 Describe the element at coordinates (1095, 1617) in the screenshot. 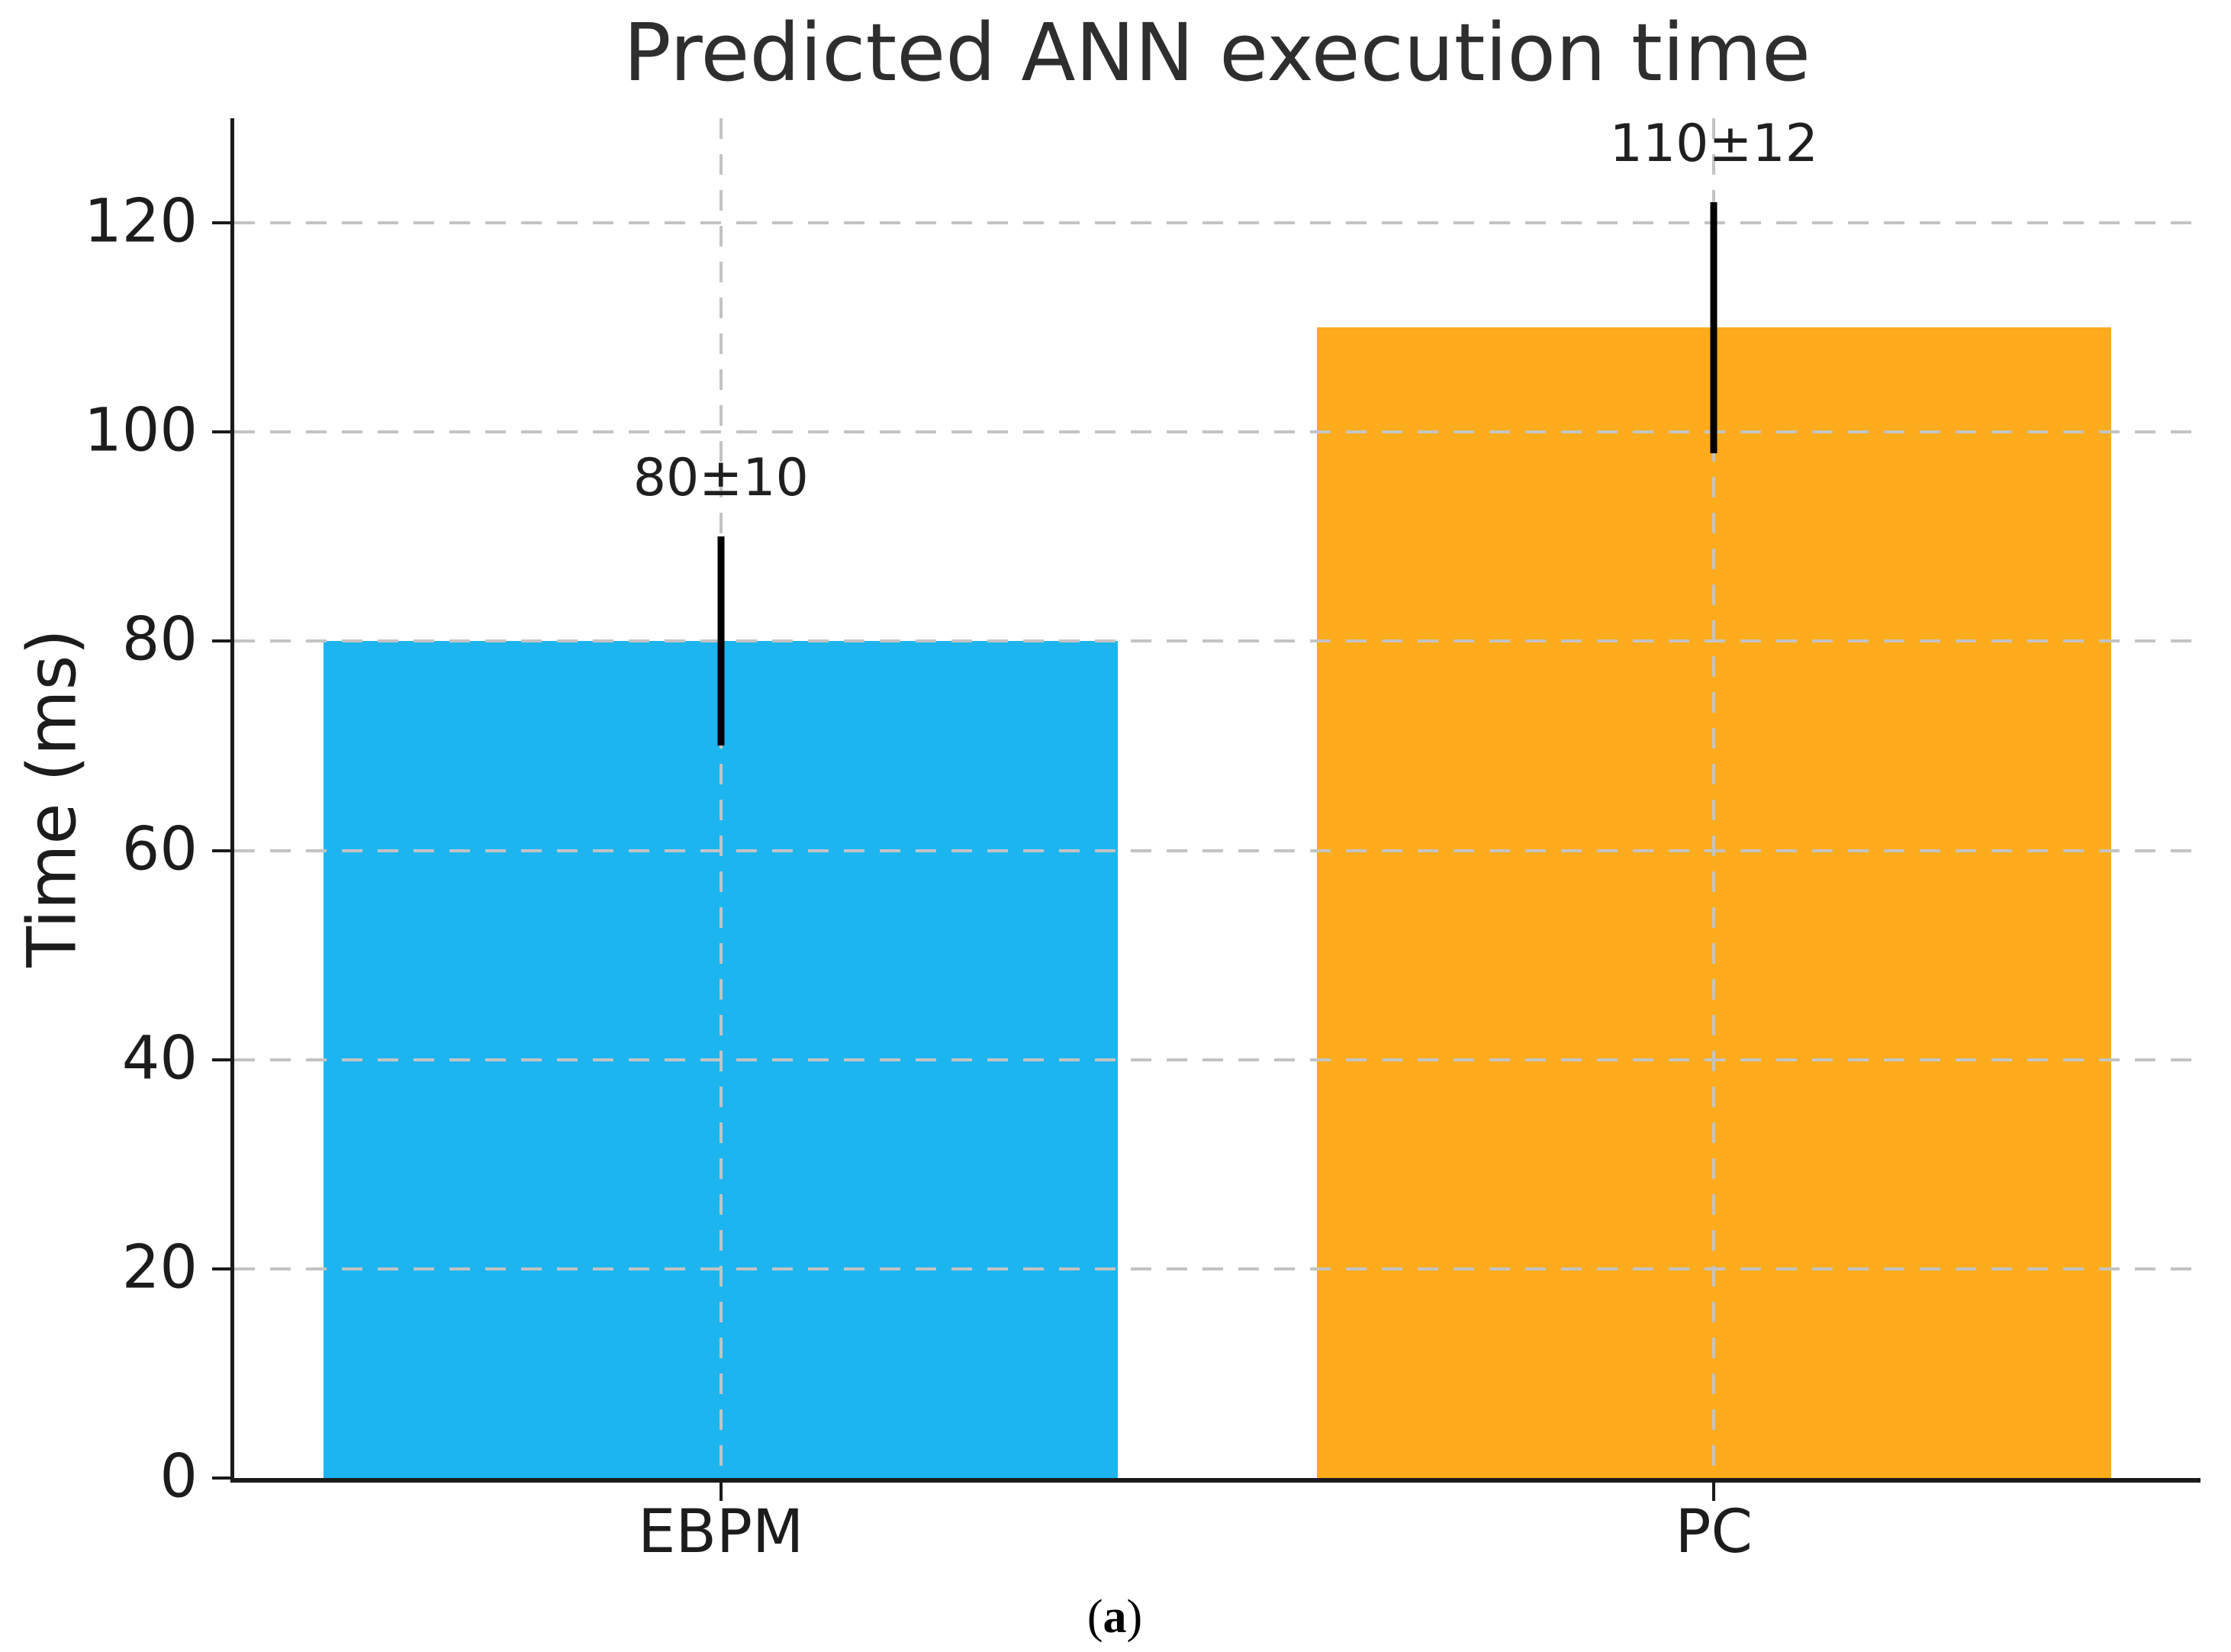

I see `caption-open-paren: (` at that location.